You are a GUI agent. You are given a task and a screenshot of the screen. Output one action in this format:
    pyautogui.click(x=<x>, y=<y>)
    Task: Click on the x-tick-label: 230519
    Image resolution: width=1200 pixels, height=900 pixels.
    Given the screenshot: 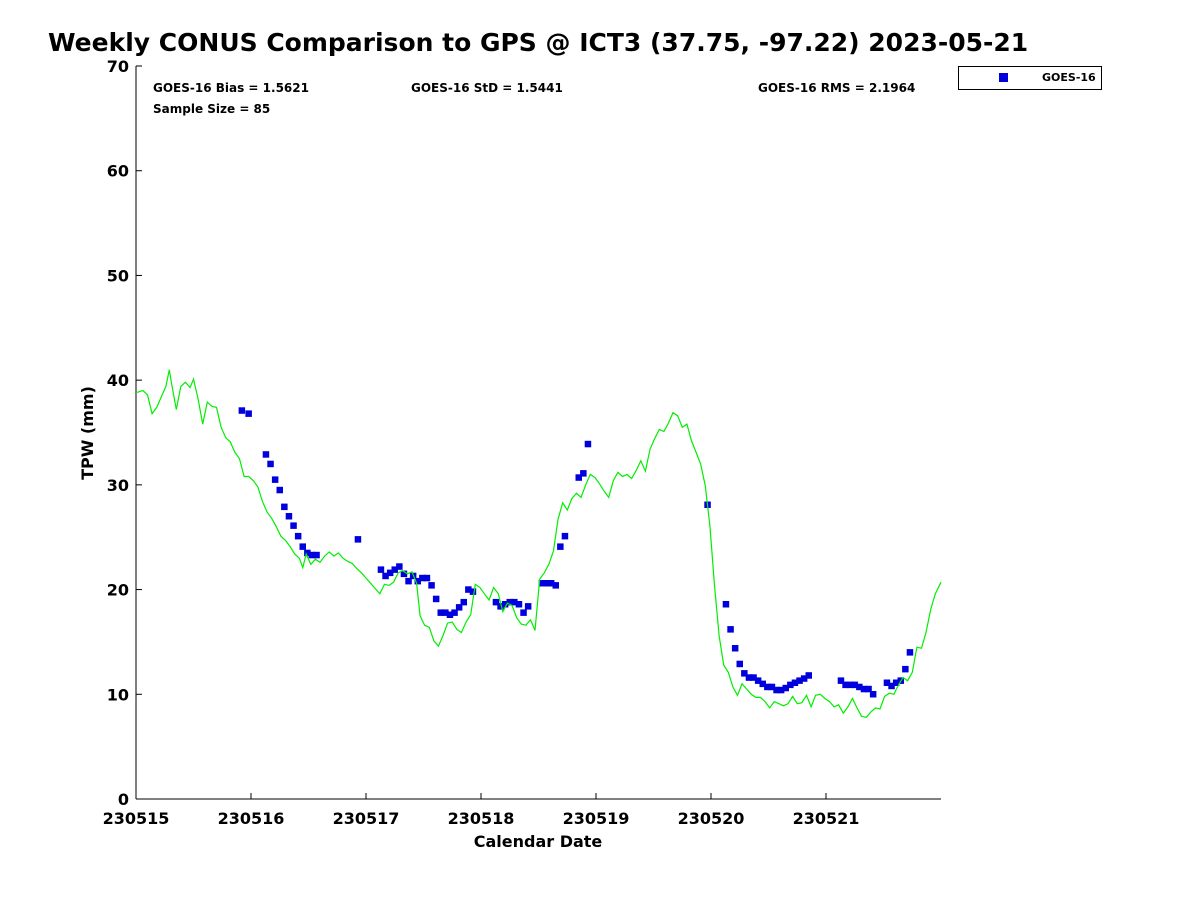 What is the action you would take?
    pyautogui.click(x=596, y=818)
    